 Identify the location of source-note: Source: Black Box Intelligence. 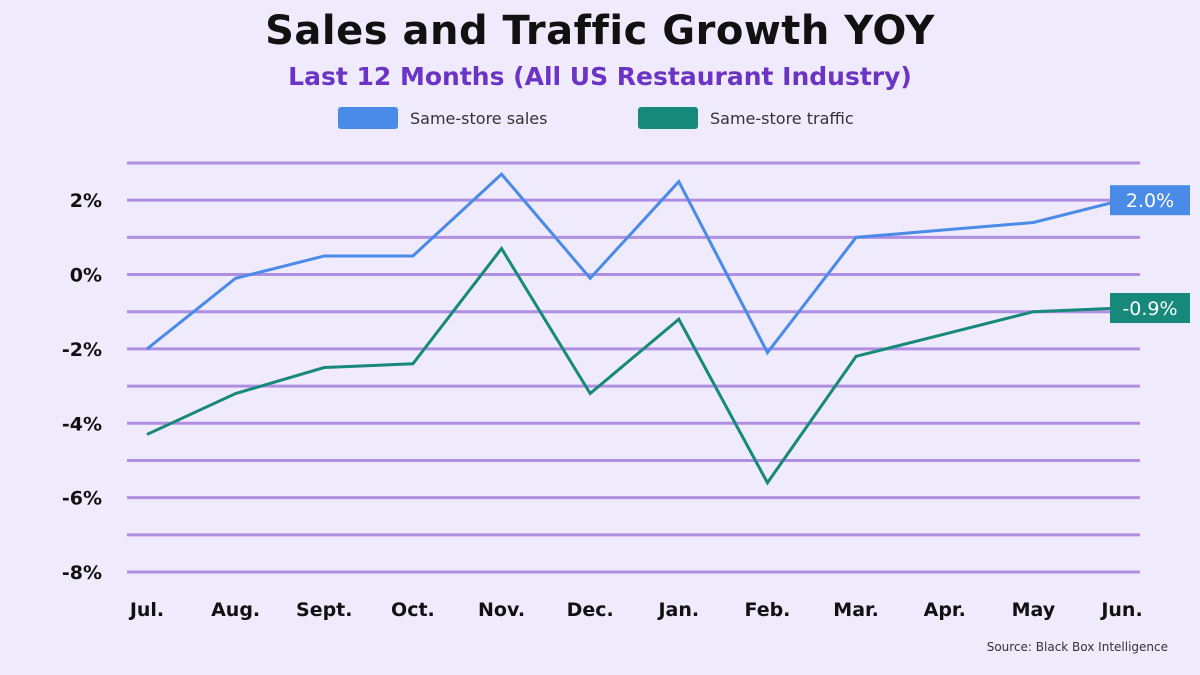
(1077, 647).